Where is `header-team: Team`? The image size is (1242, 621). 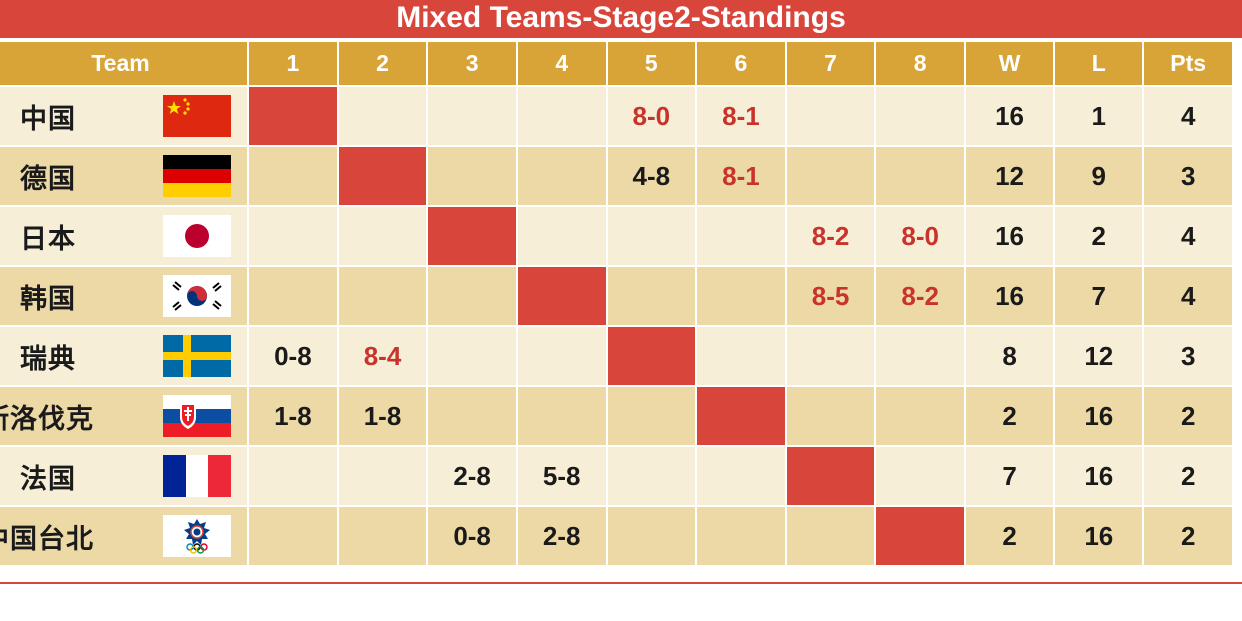
header-team: Team is located at coordinates (125, 63).